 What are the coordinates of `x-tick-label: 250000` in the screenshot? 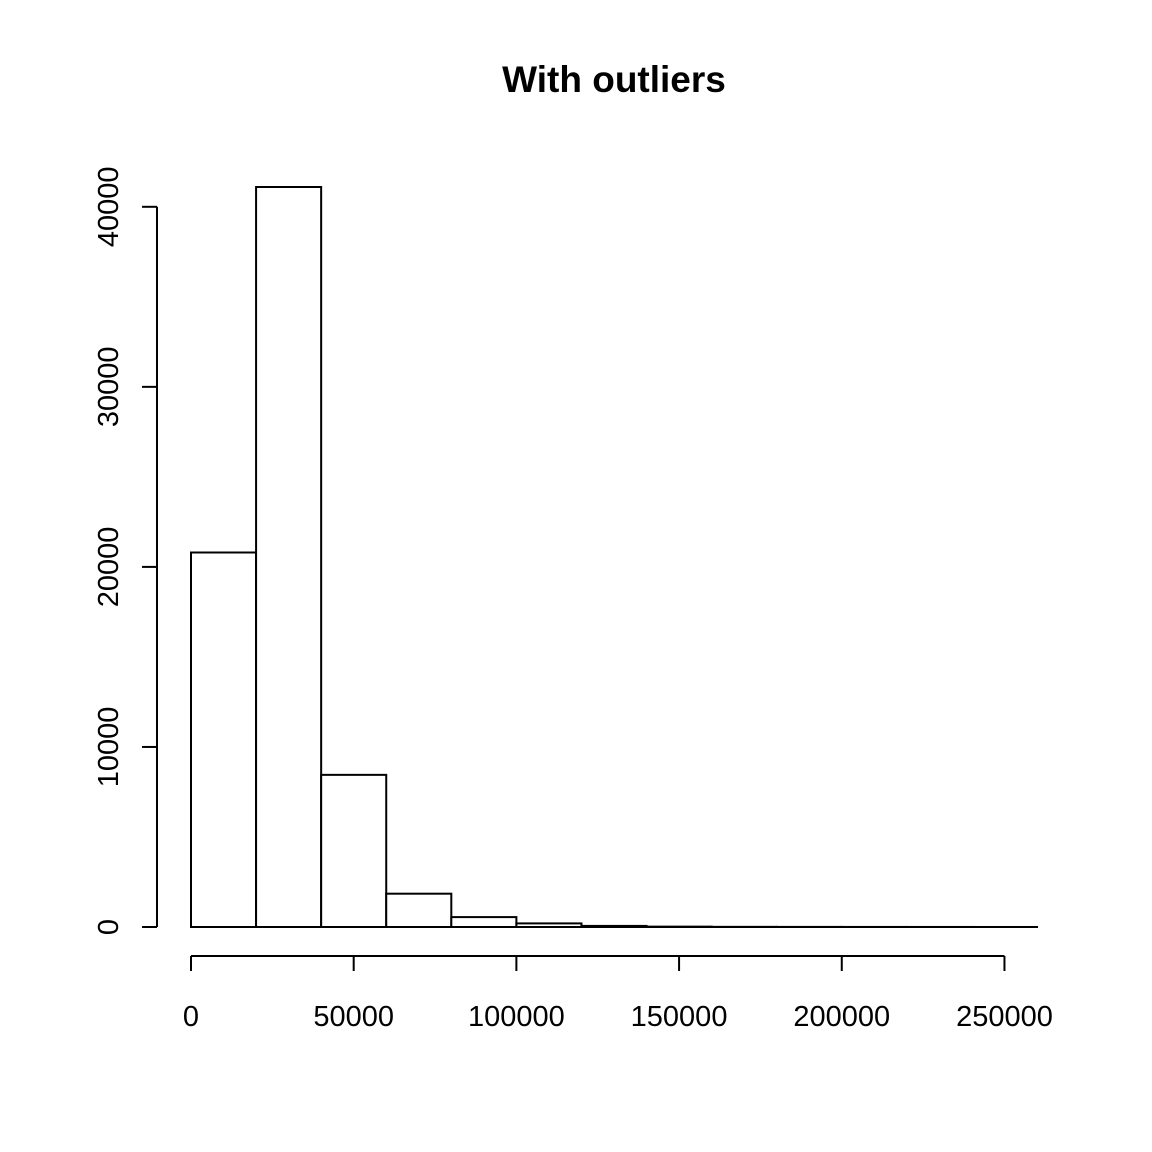 It's located at (1004, 1017).